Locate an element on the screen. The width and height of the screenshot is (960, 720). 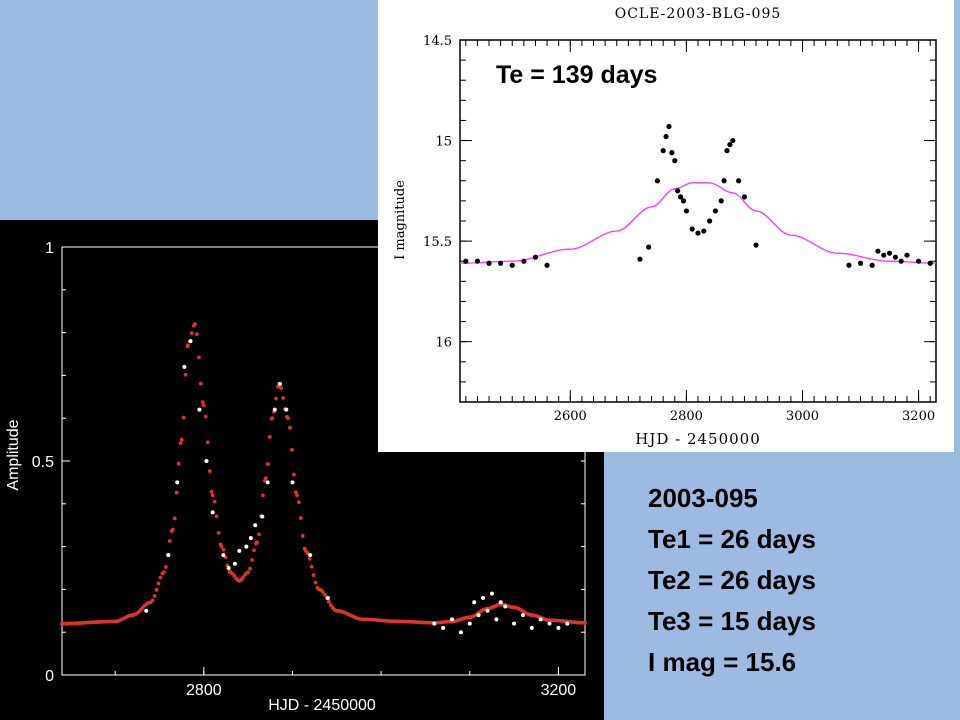
left-x-tick-label: 3200 is located at coordinates (559, 690).